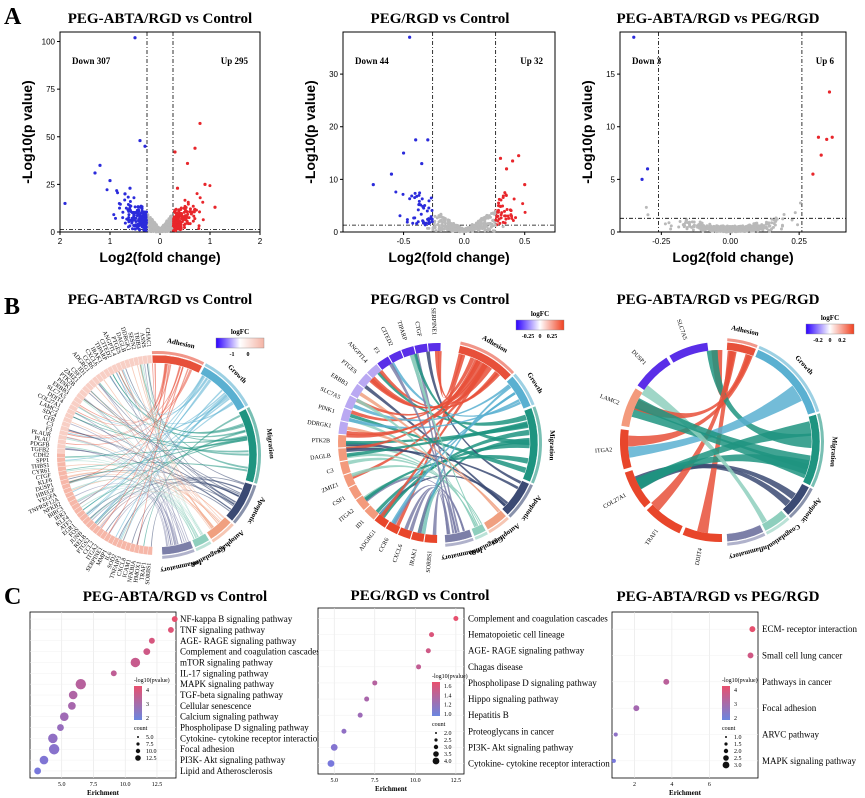 Image resolution: width=865 pixels, height=798 pixels. I want to click on count-tick: 5.0, so click(150, 738).